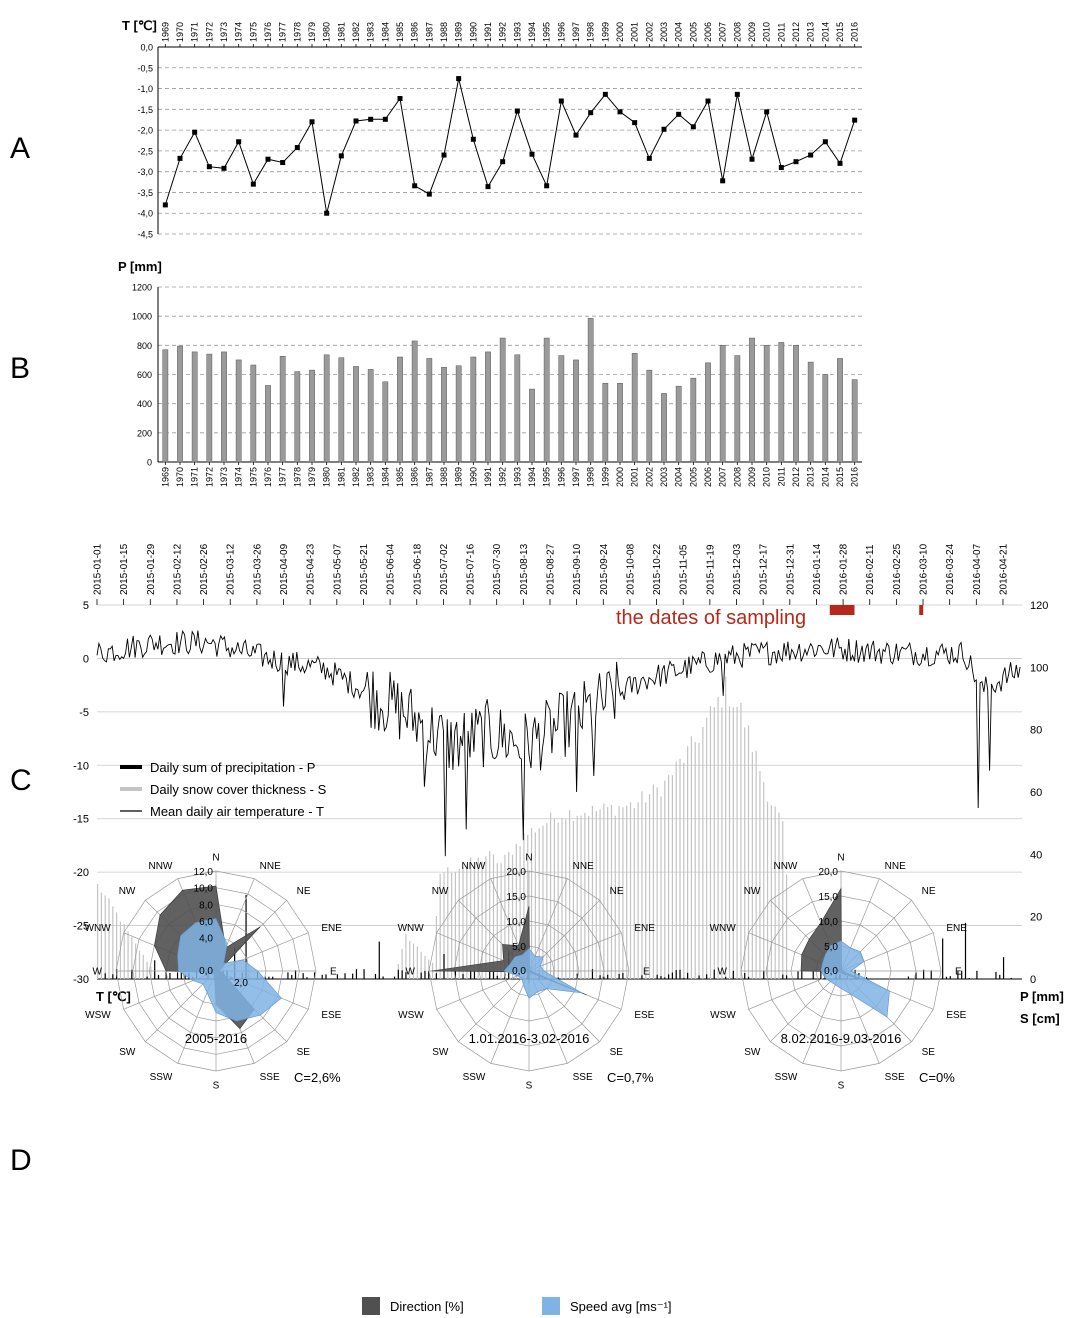 This screenshot has width=1070, height=1318. I want to click on chart-c-xtick-label: 2015-03-12, so click(231, 569).